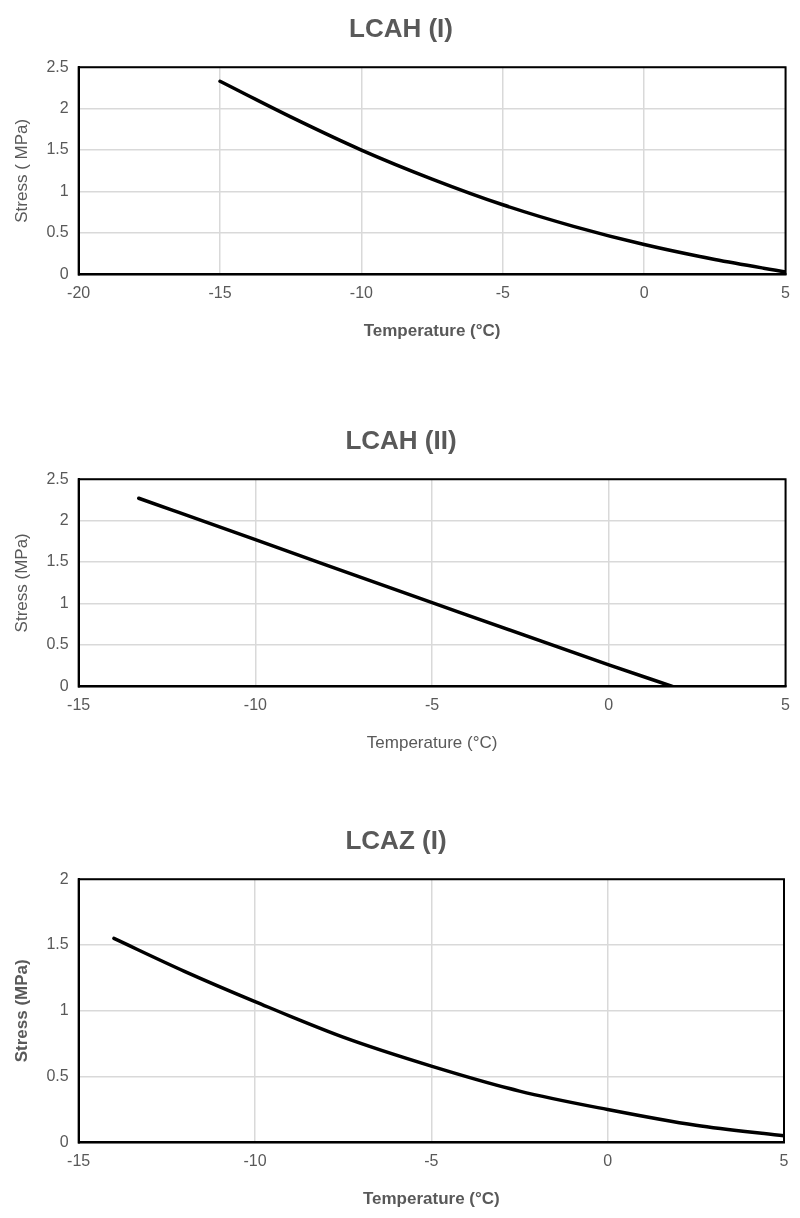 The width and height of the screenshot is (800, 1218). What do you see at coordinates (79, 293) in the screenshot?
I see `x-tick-label: -20` at bounding box center [79, 293].